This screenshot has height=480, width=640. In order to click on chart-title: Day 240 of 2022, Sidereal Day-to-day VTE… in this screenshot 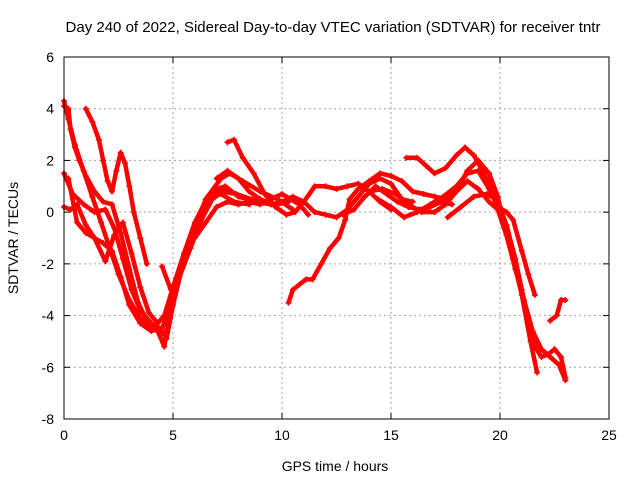, I will do `click(333, 27)`.